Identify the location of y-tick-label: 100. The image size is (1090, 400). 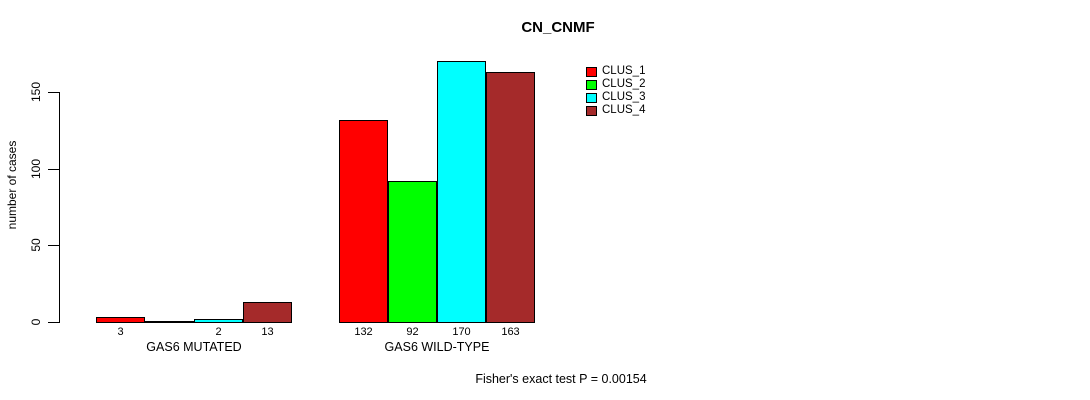
(36, 169).